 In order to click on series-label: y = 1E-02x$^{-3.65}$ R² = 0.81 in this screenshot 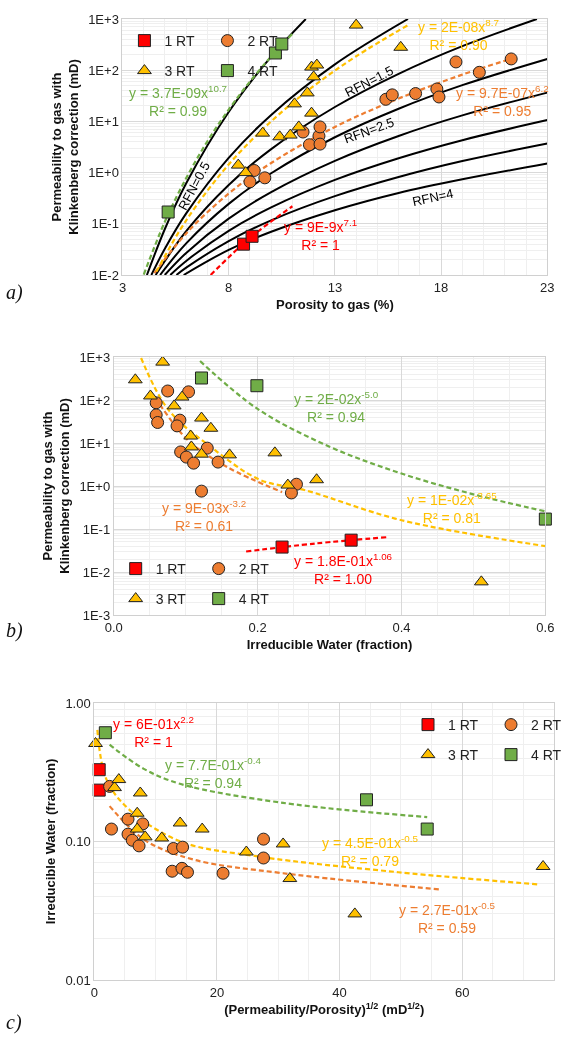, I will do `click(452, 508)`.